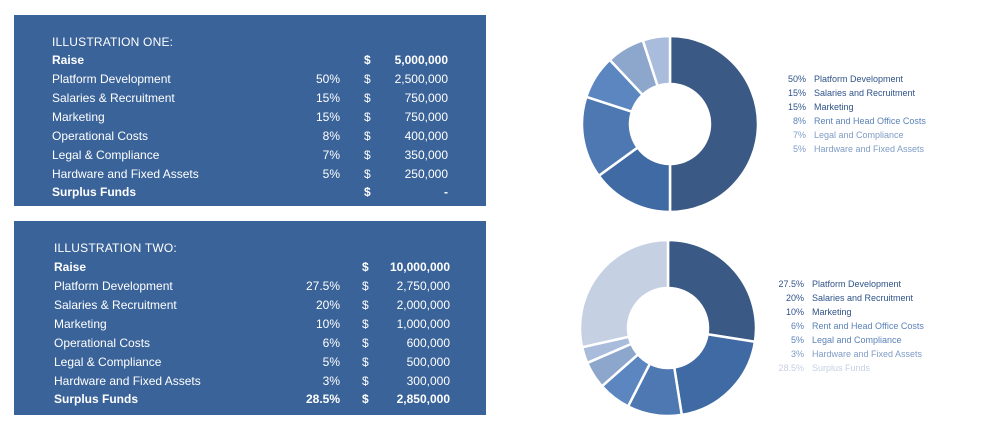 This screenshot has height=429, width=981. Describe the element at coordinates (867, 354) in the screenshot. I see `legend-label: Hardware and Fixed Assets` at that location.